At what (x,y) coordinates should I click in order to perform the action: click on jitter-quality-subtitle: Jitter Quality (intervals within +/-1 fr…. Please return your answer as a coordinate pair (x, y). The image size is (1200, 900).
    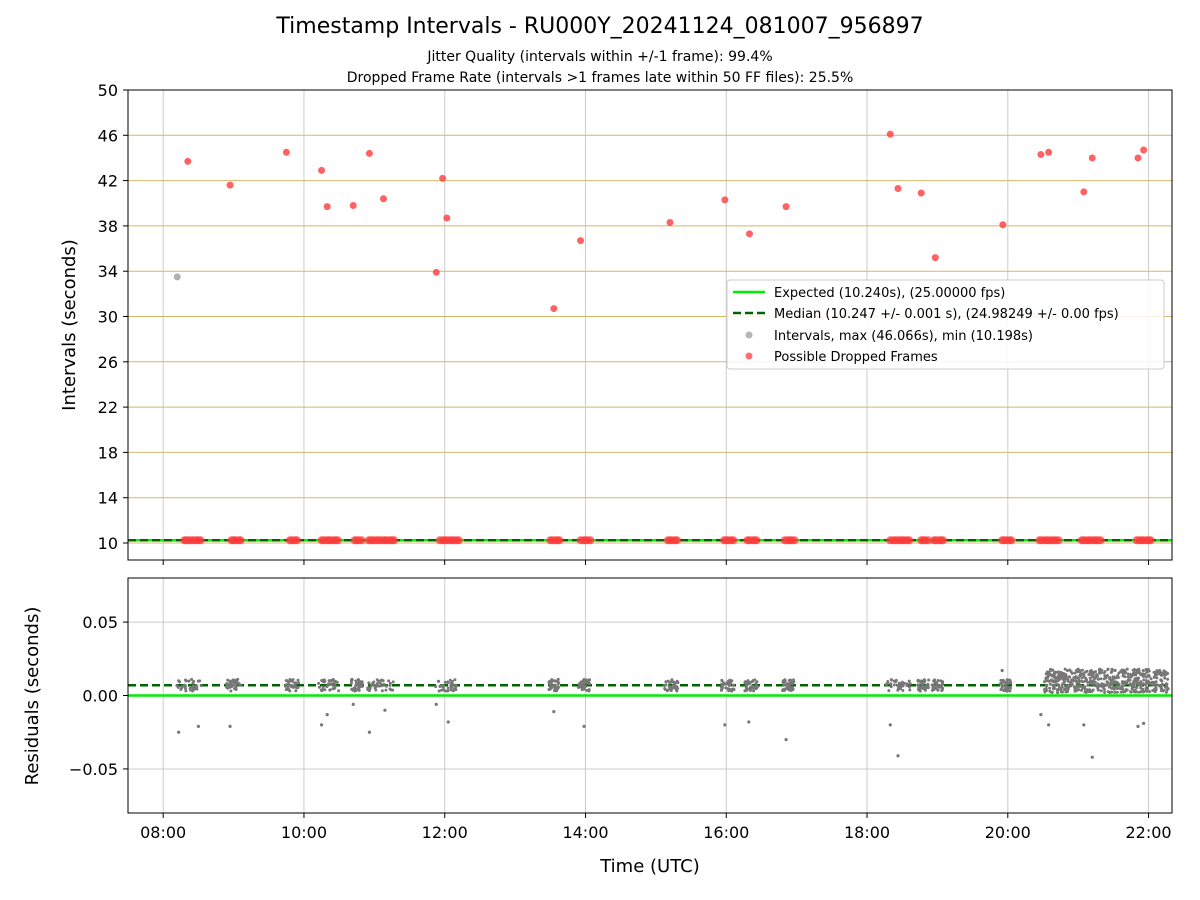
    Looking at the image, I should click on (600, 57).